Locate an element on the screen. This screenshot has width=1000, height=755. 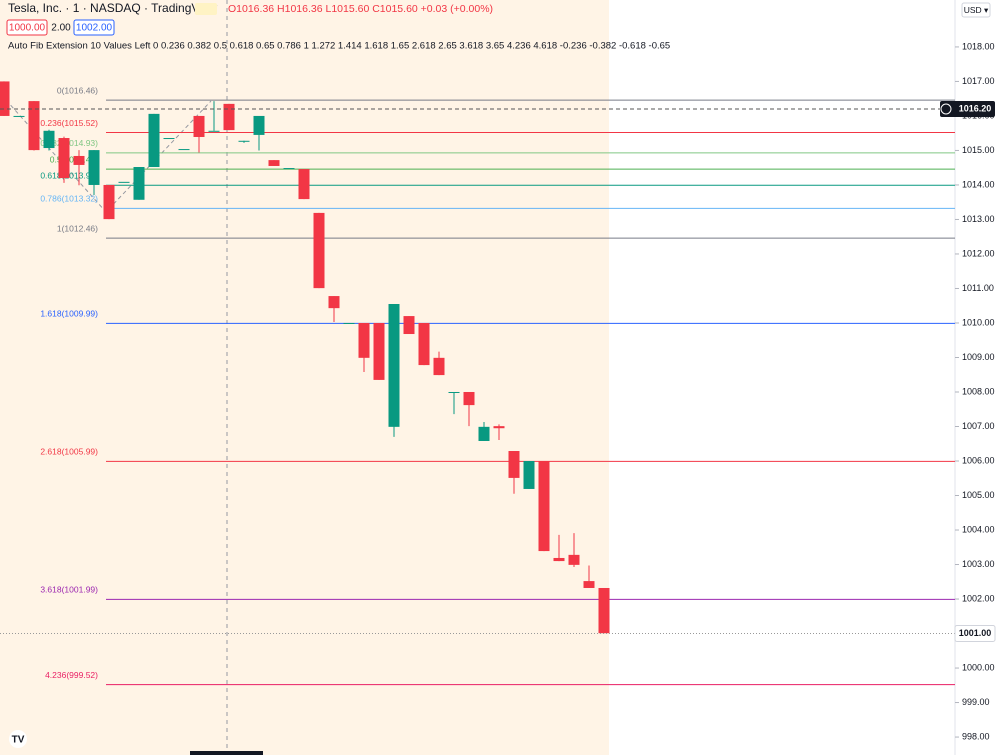
input-value: 1002.00 is located at coordinates (94, 28).